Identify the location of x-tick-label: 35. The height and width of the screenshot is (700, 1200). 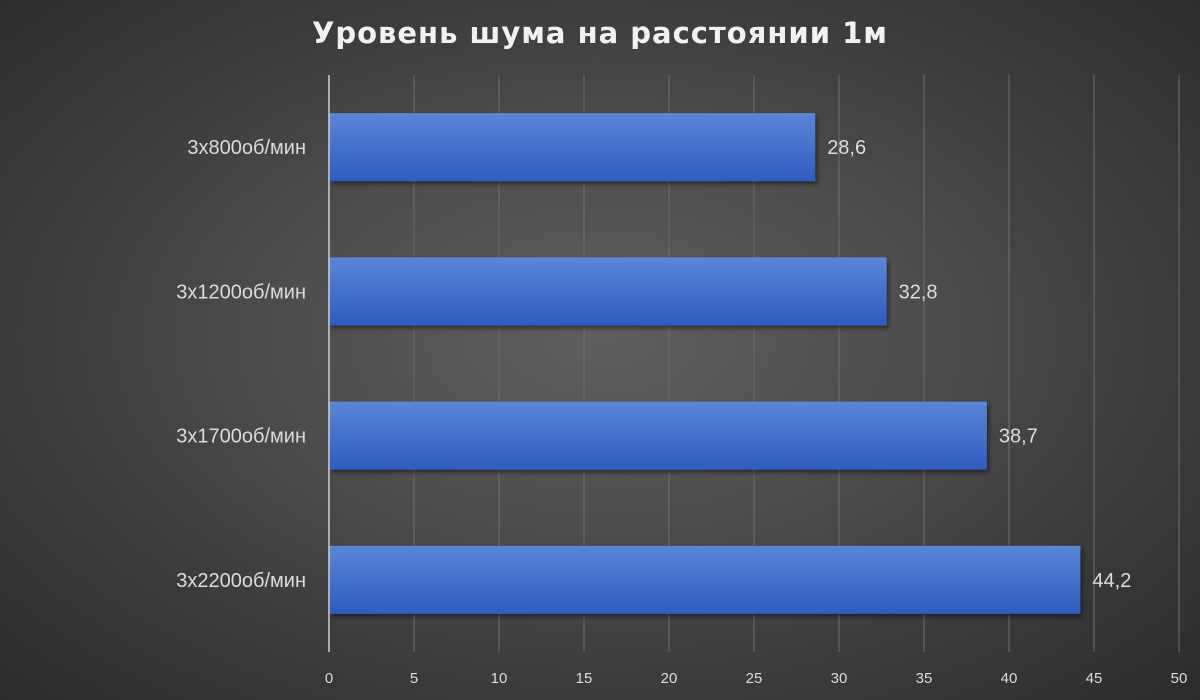
(924, 678).